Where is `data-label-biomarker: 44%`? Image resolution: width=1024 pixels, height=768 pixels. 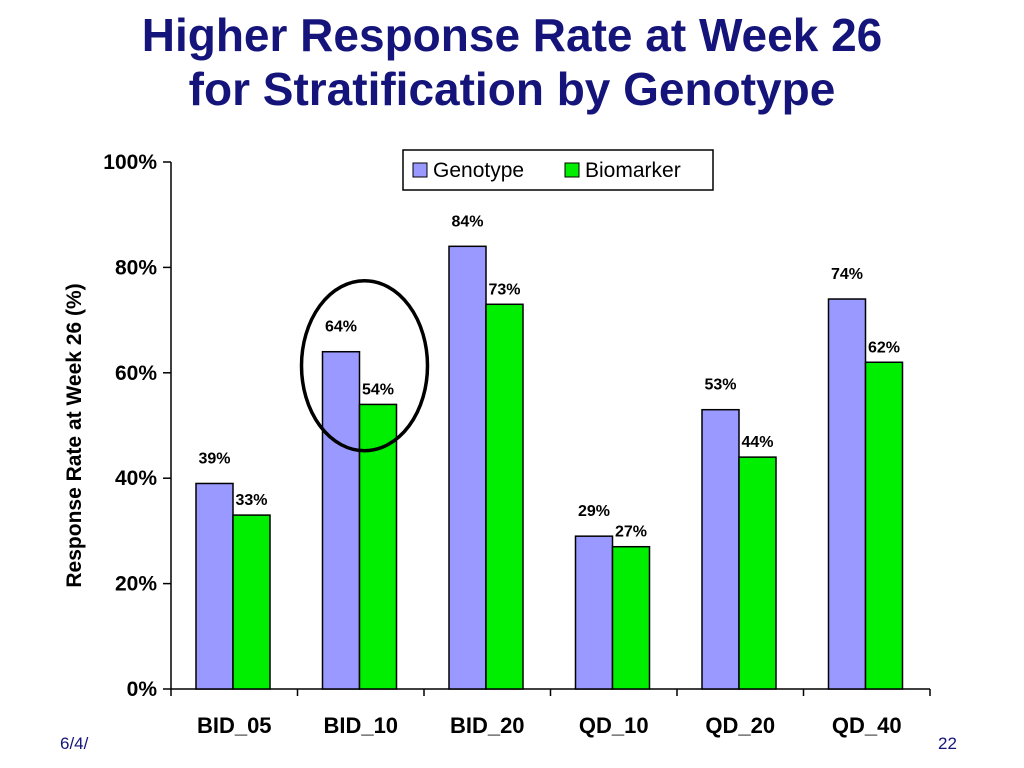
data-label-biomarker: 44% is located at coordinates (757, 442).